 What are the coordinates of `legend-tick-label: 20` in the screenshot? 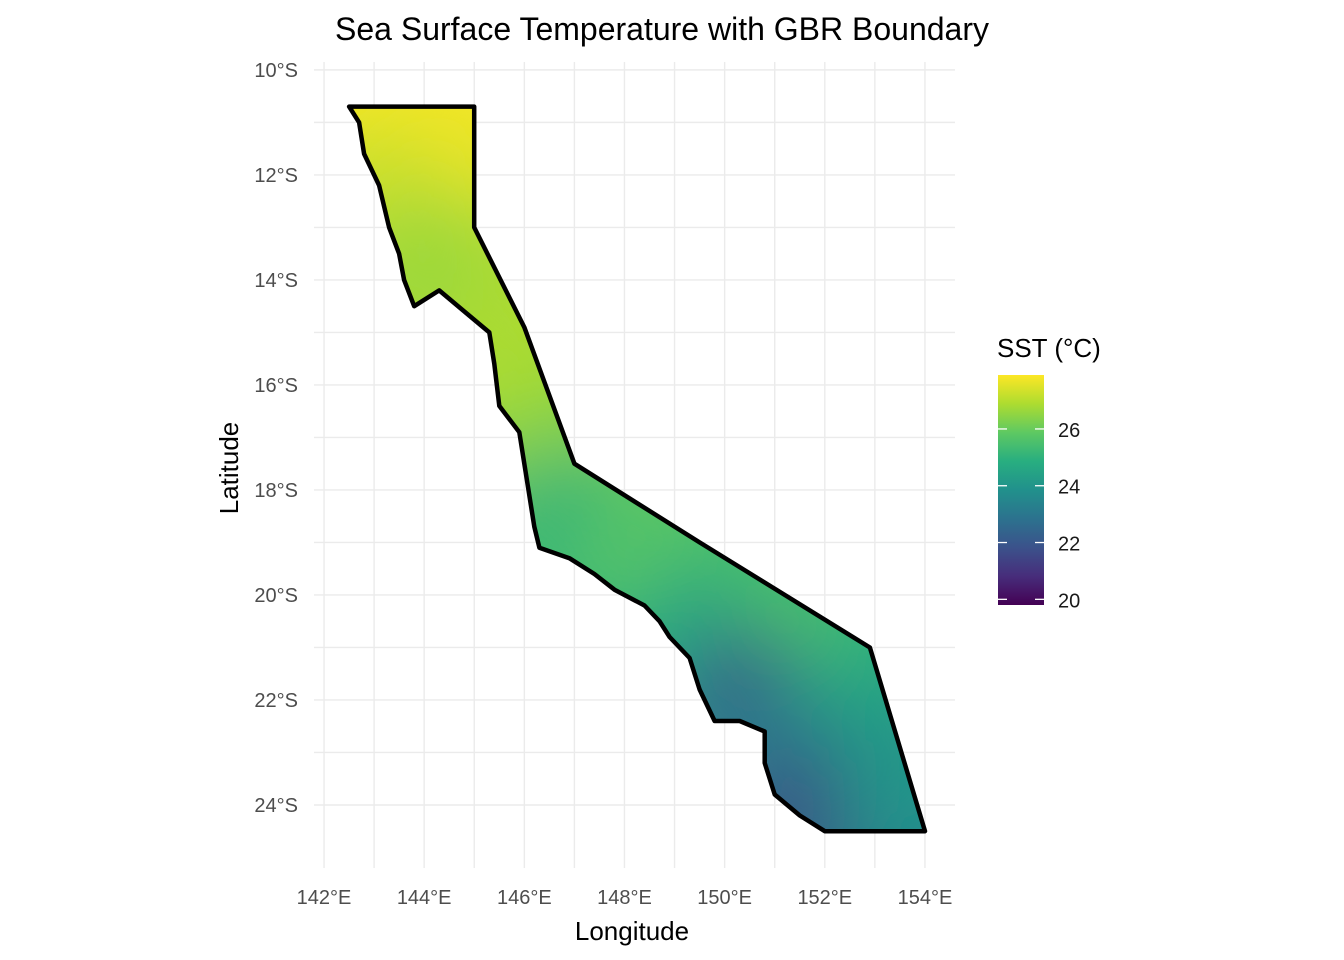 It's located at (1069, 601).